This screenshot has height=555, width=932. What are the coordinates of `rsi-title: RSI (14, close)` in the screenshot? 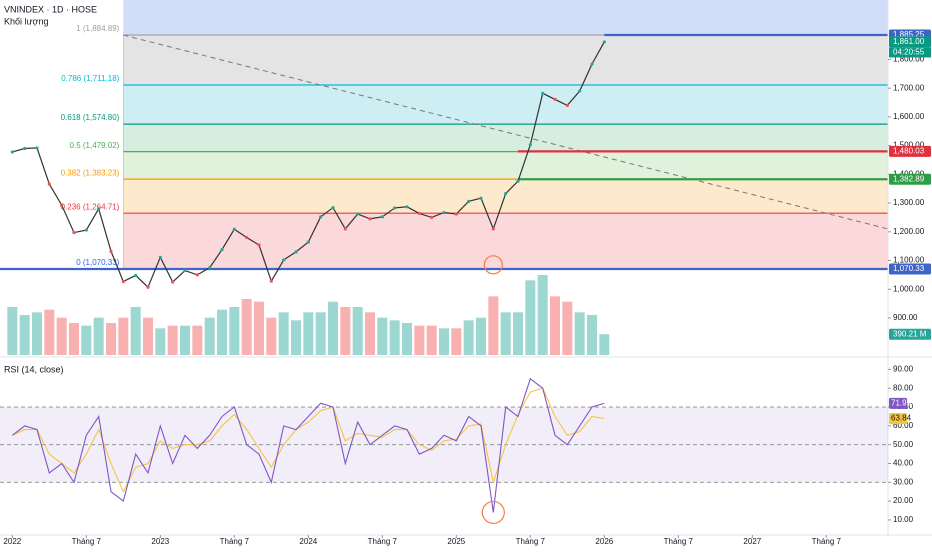 It's located at (34, 369).